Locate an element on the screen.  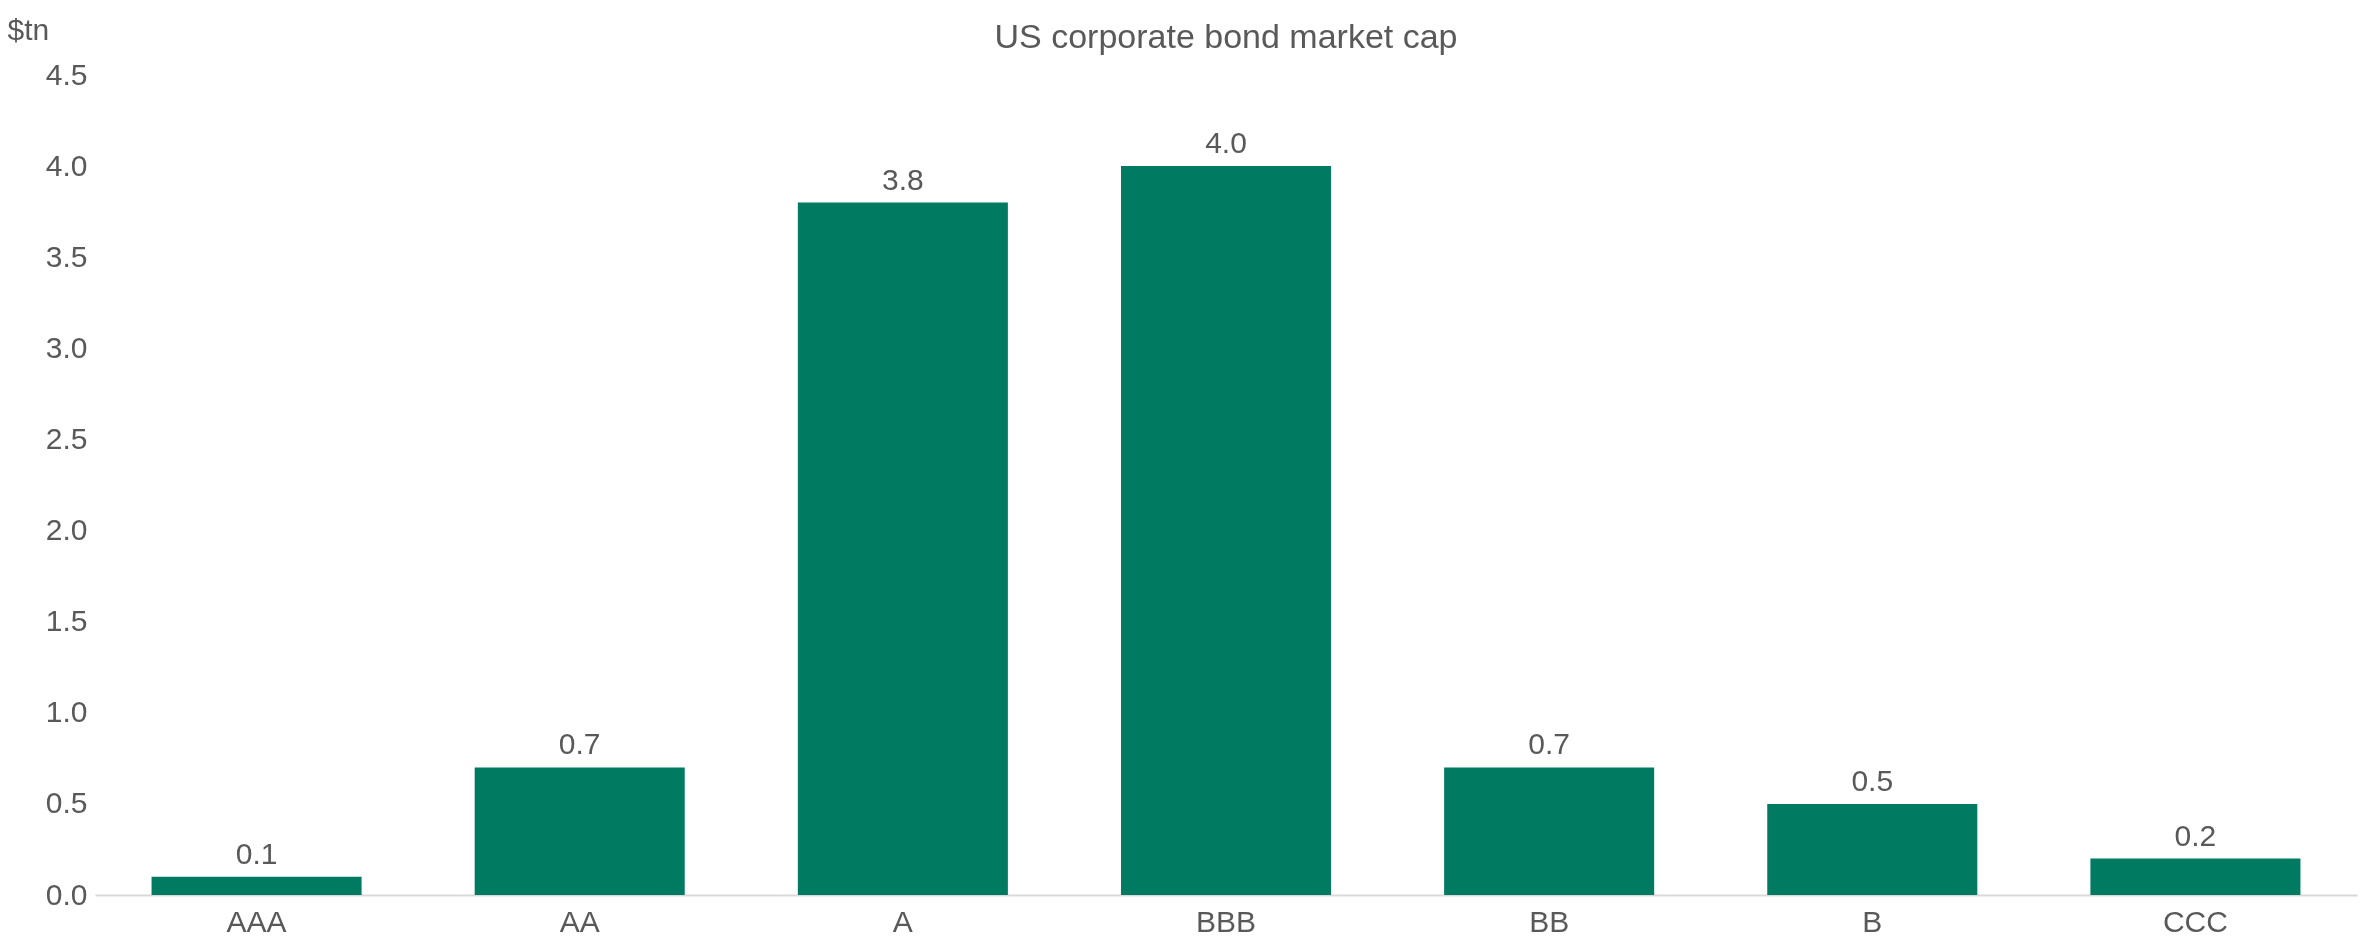
y-tick-label: 1.5 is located at coordinates (66, 621).